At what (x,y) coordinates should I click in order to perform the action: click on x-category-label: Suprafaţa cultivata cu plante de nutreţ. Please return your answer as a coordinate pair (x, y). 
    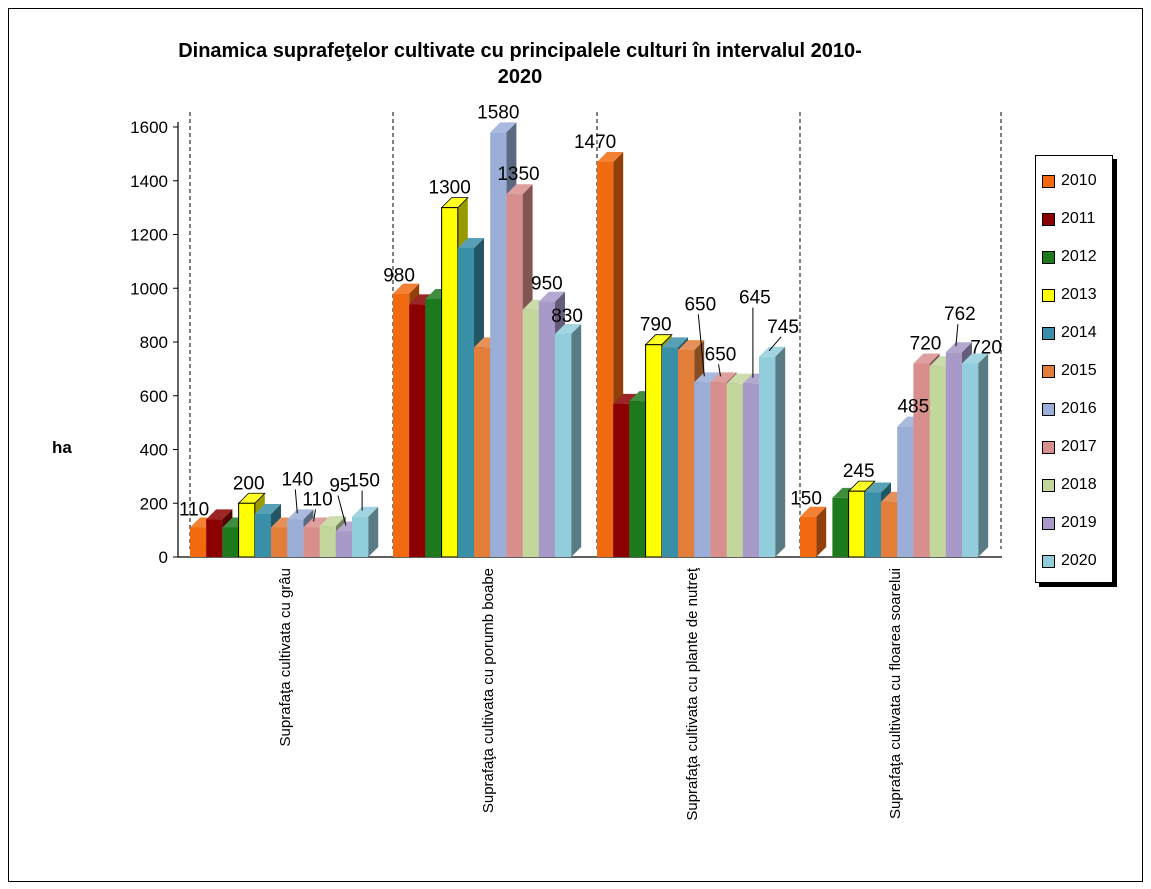
    Looking at the image, I should click on (692, 693).